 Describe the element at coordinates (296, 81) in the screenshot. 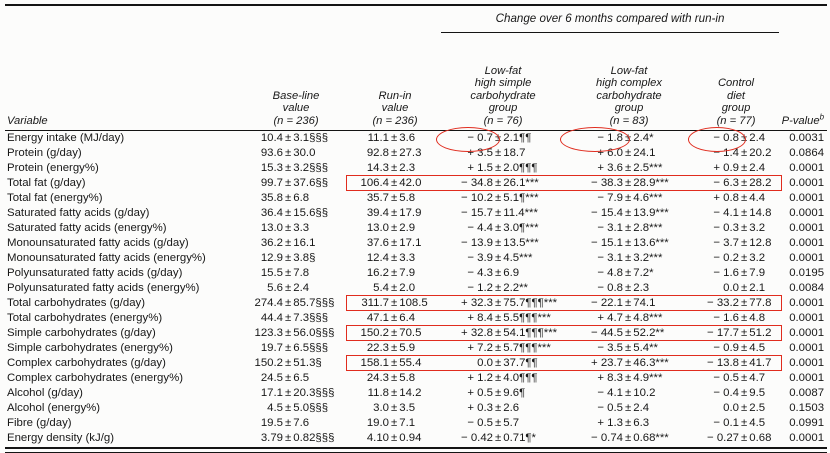

I see `column-header-baseline: Base-line value (n = 236)` at that location.